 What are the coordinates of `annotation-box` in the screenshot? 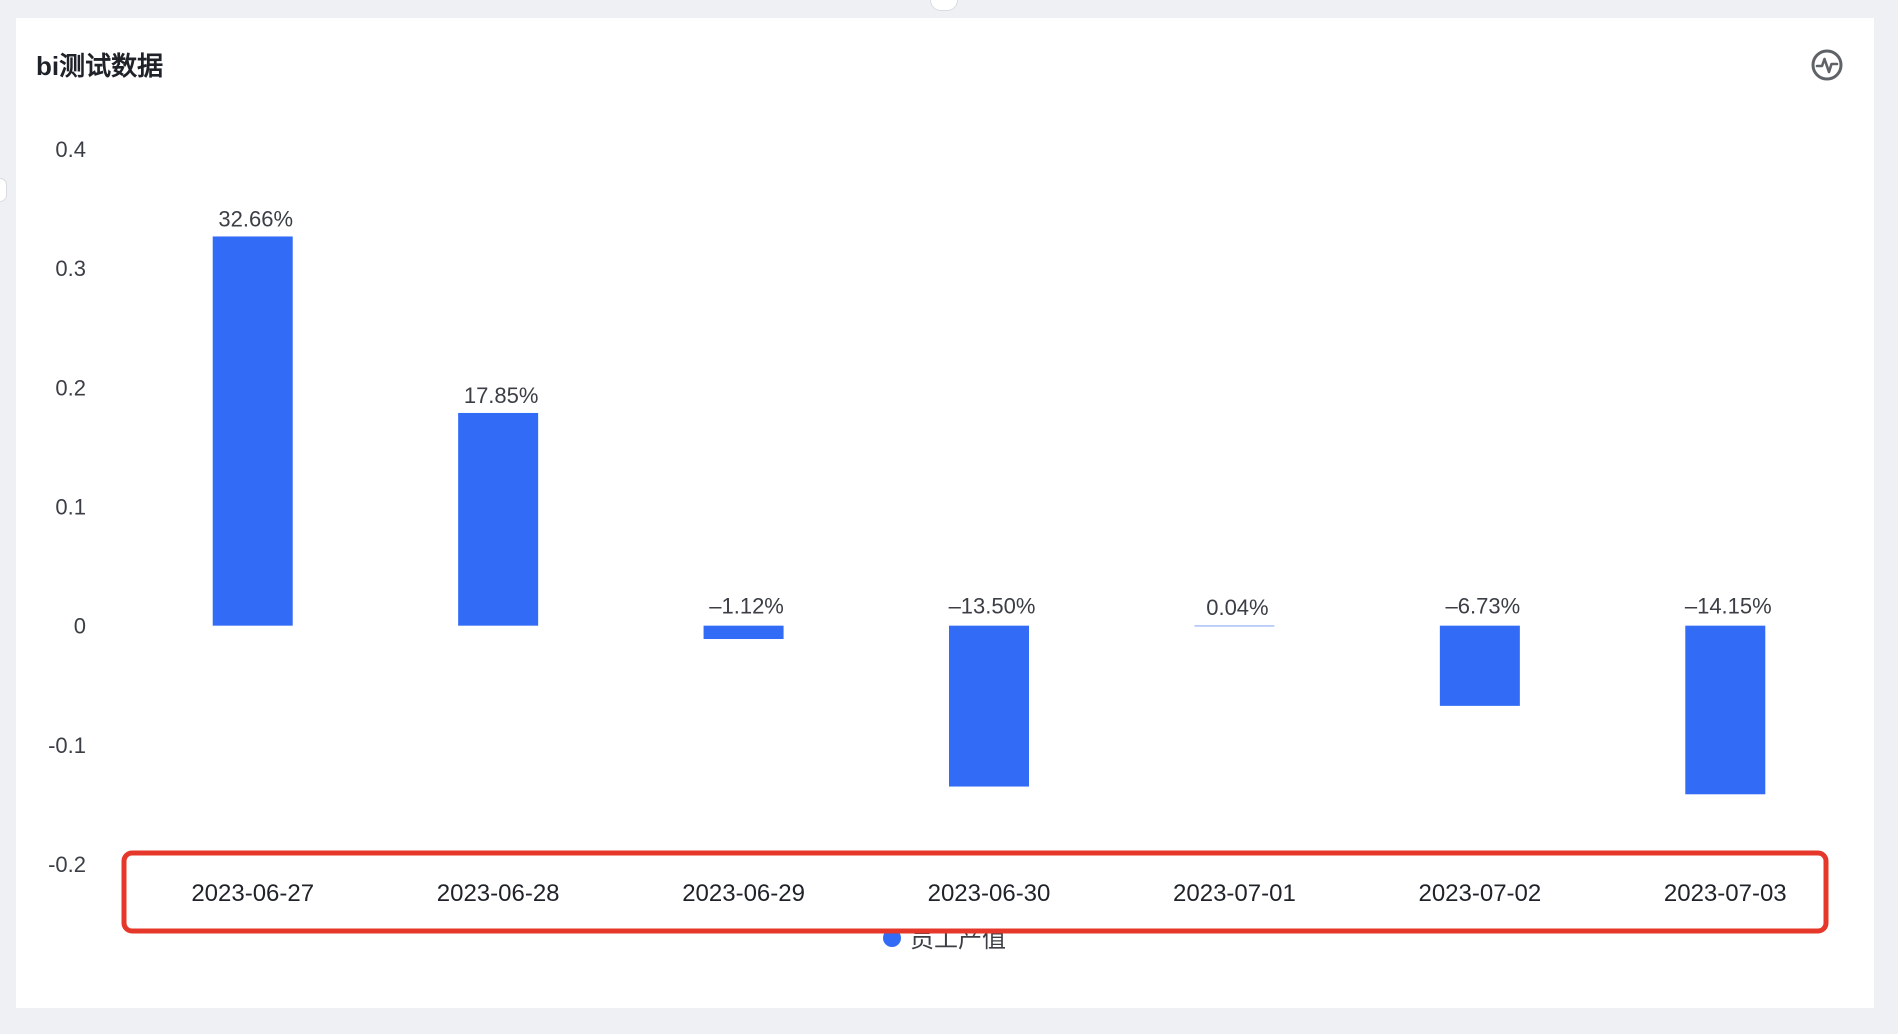 It's located at (975, 892).